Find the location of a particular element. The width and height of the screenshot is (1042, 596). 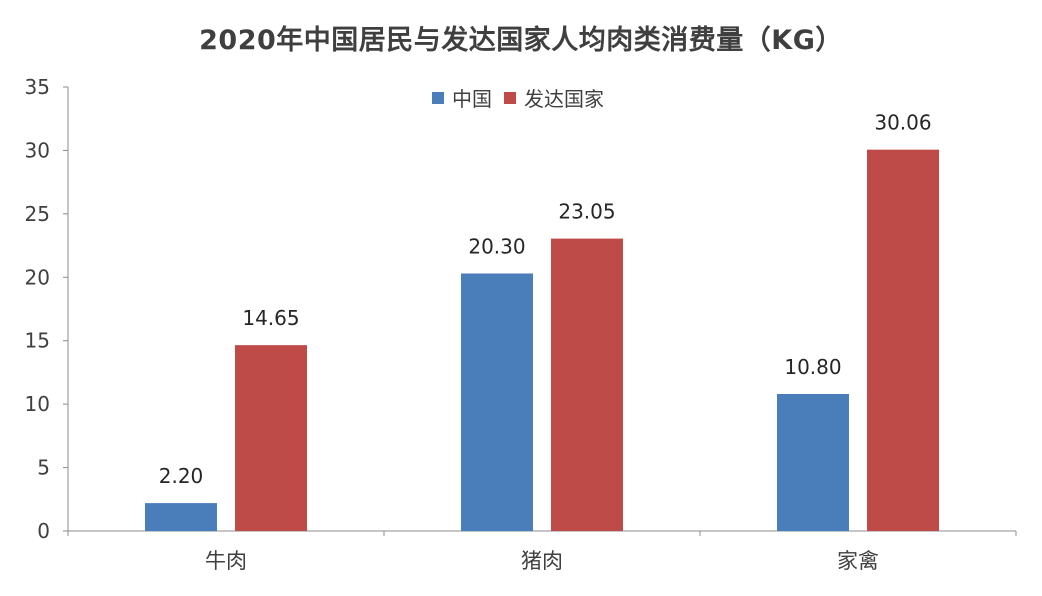

legend-item-developed: 发达国家 is located at coordinates (554, 97).